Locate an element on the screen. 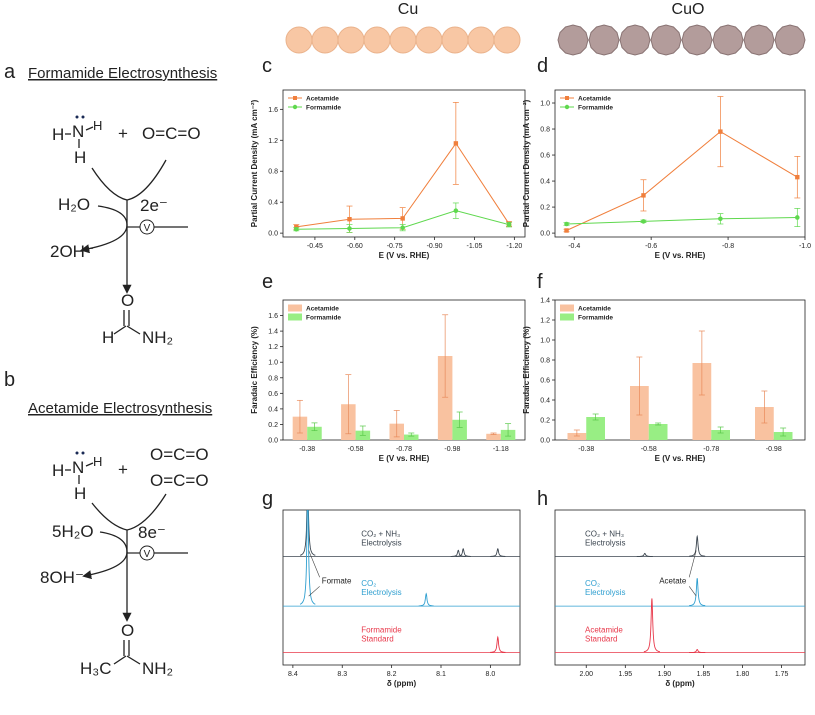 Image resolution: width=815 pixels, height=715 pixels. x-tick-label: -0.75 is located at coordinates (395, 246).